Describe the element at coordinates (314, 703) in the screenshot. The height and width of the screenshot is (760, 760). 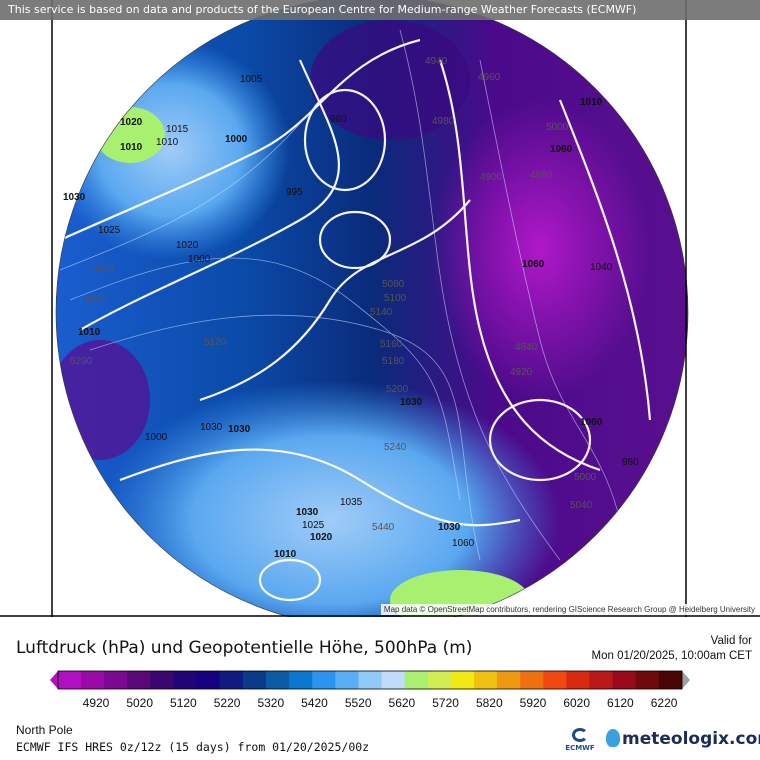
I see `legend-tick-label: 5420` at that location.